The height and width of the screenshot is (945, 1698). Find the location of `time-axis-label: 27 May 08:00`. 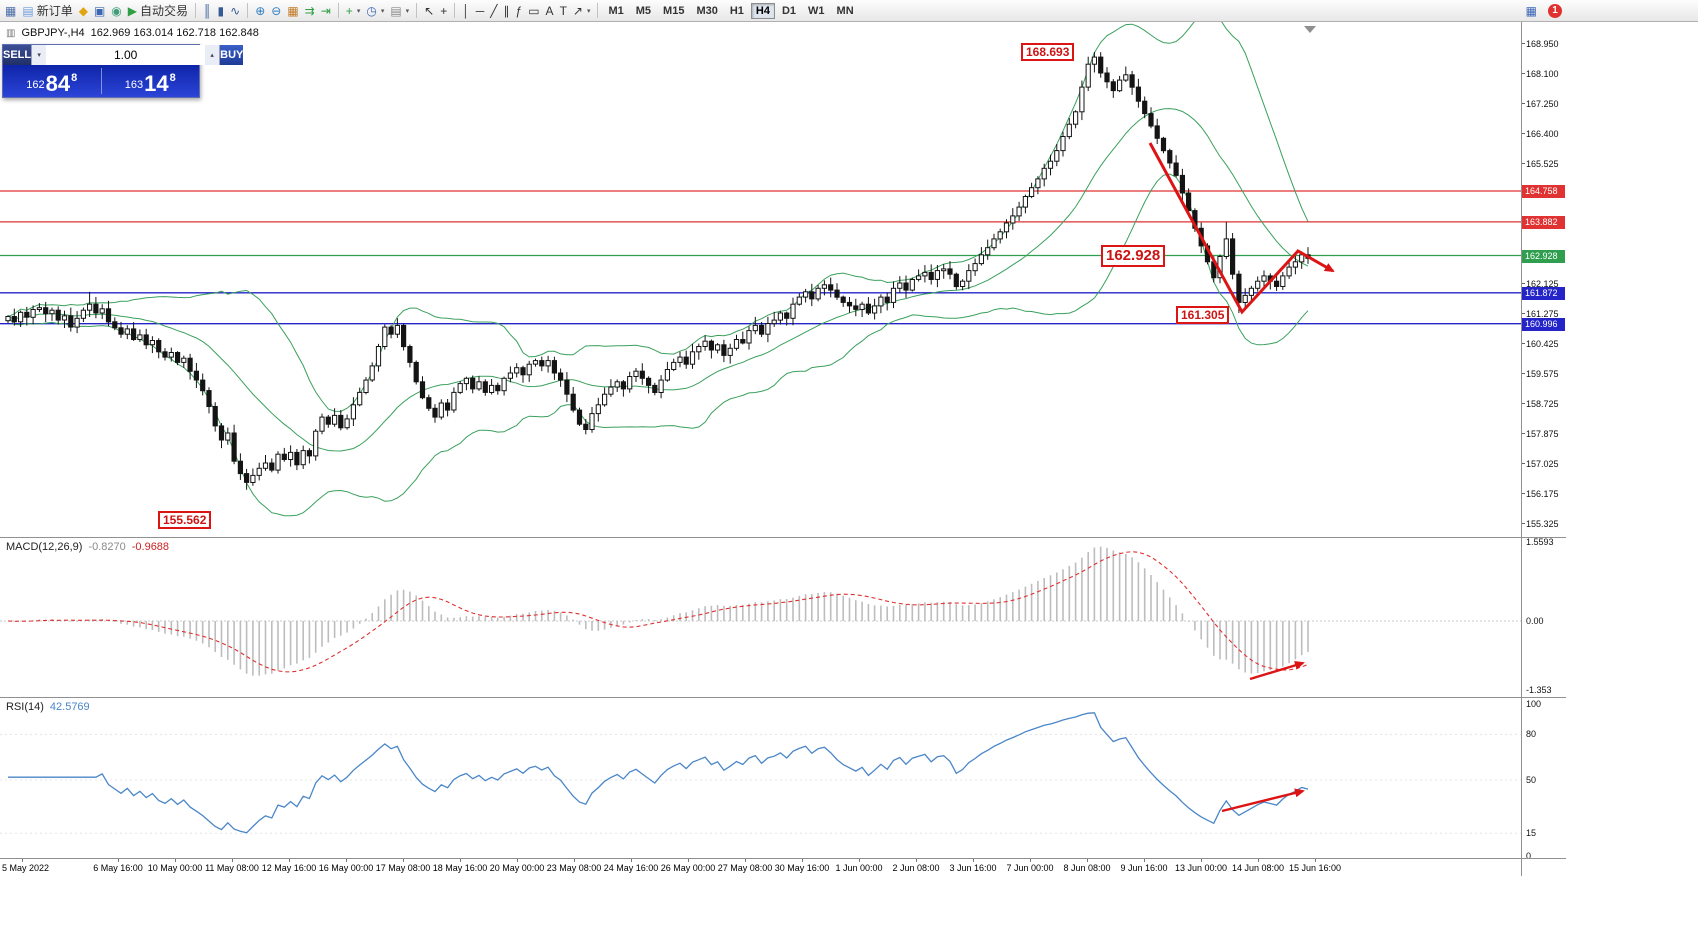

time-axis-label: 27 May 08:00 is located at coordinates (745, 868).